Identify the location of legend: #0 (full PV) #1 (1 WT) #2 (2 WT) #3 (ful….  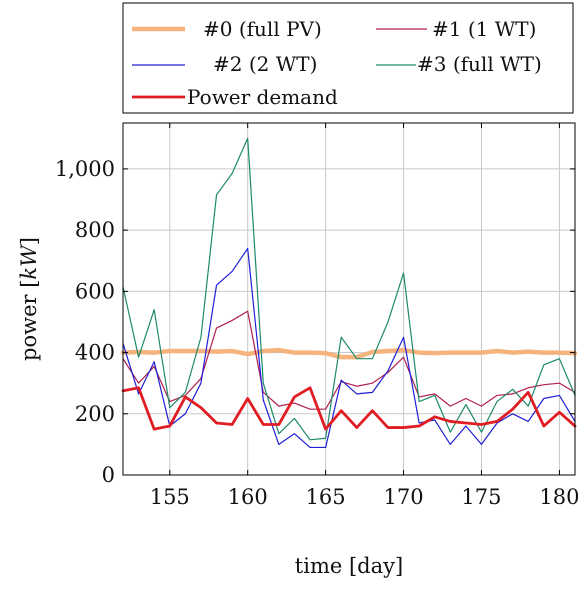
(348, 58).